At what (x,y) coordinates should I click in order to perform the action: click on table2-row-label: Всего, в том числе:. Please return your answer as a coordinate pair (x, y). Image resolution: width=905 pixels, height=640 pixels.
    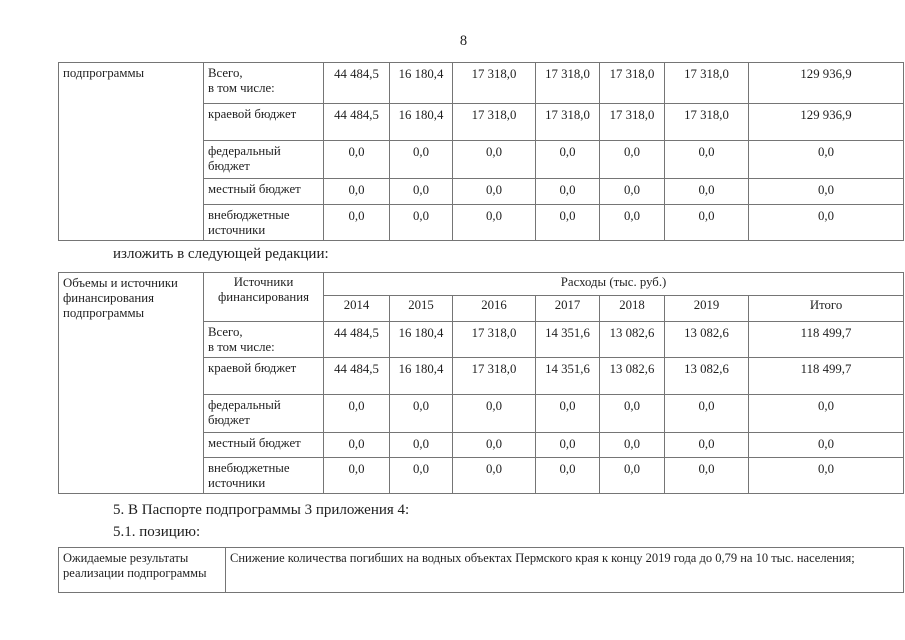
    Looking at the image, I should click on (263, 339).